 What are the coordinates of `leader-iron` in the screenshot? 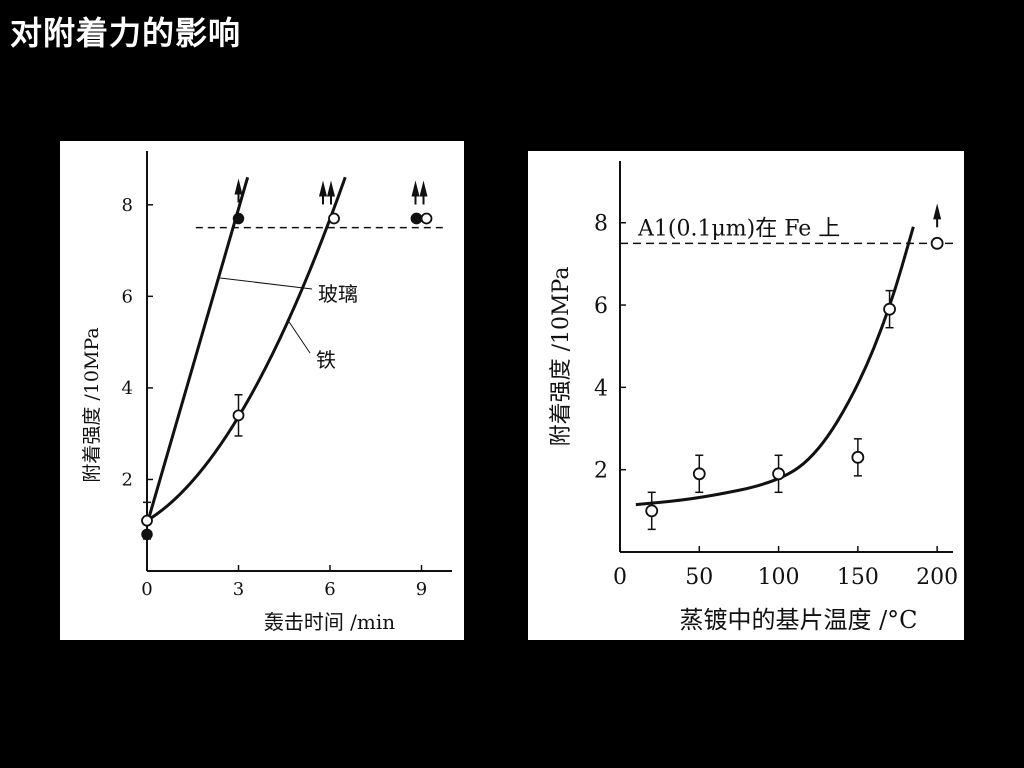 It's located at (298, 336).